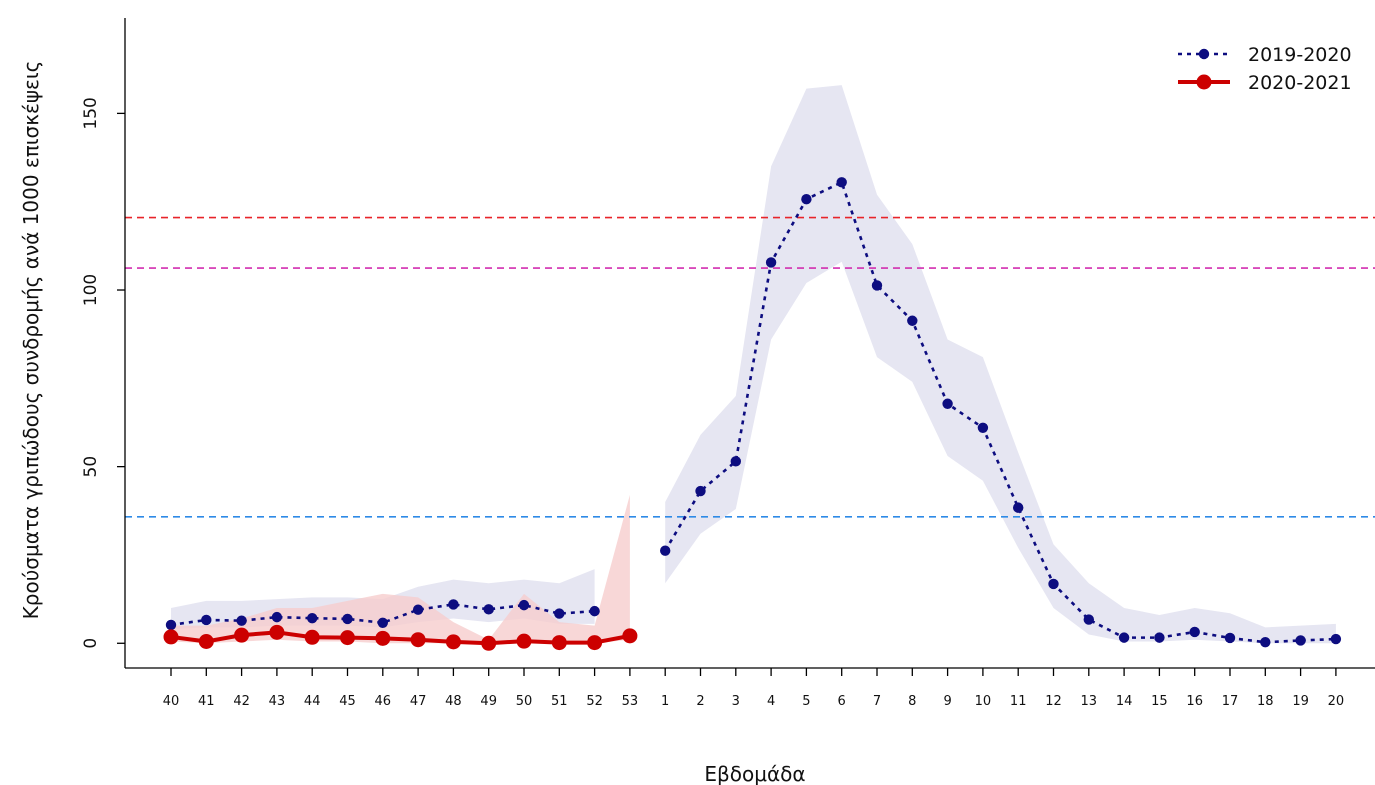  What do you see at coordinates (91, 643) in the screenshot?
I see `y-tick-label-0: 0` at bounding box center [91, 643].